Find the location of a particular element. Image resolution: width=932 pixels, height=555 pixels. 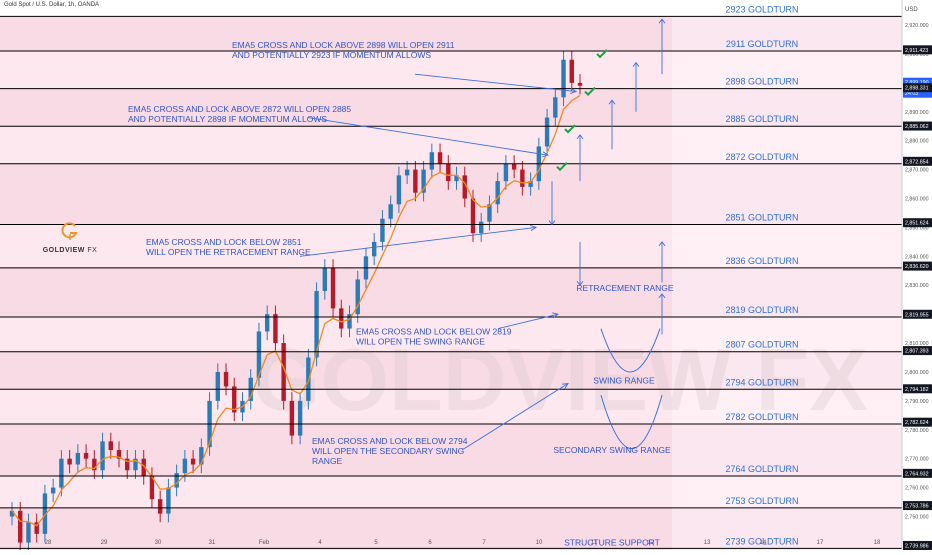

price-badge-2: 24:03 is located at coordinates (911, 94).